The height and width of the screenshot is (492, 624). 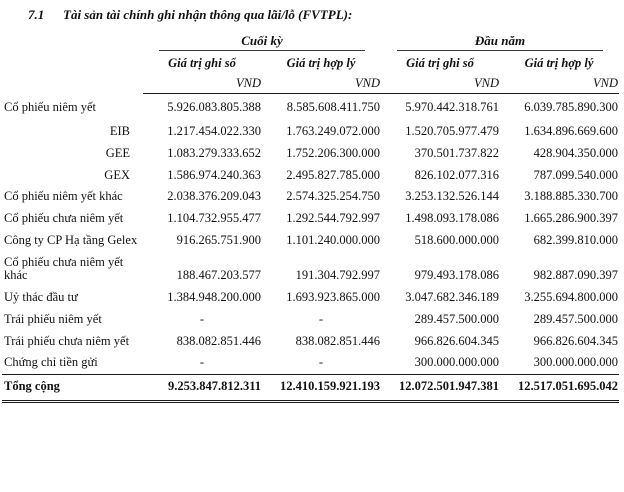 What do you see at coordinates (214, 218) in the screenshot?
I see `row-value: 1.104.732.955.477` at bounding box center [214, 218].